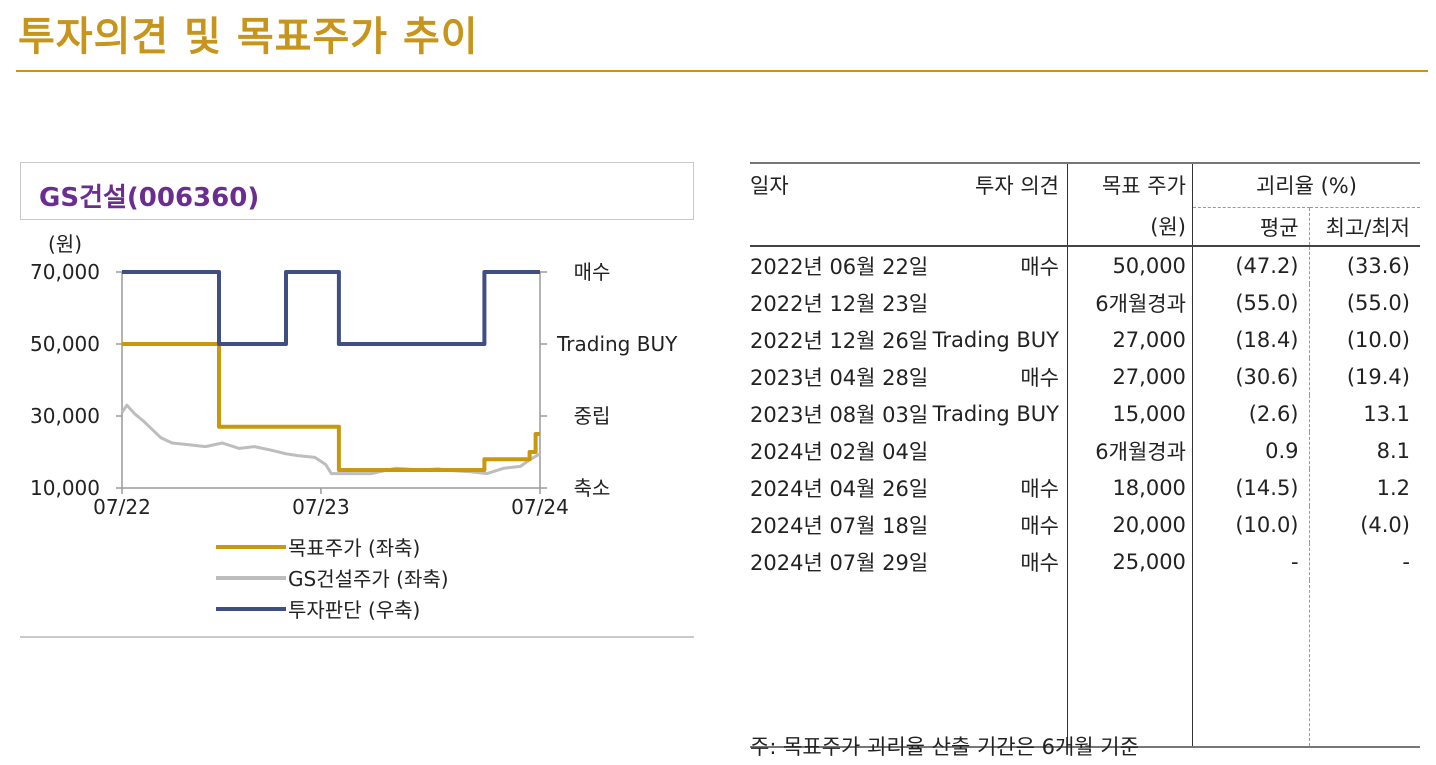  What do you see at coordinates (839, 562) in the screenshot?
I see `row-date: 2024년 07월 29일` at bounding box center [839, 562].